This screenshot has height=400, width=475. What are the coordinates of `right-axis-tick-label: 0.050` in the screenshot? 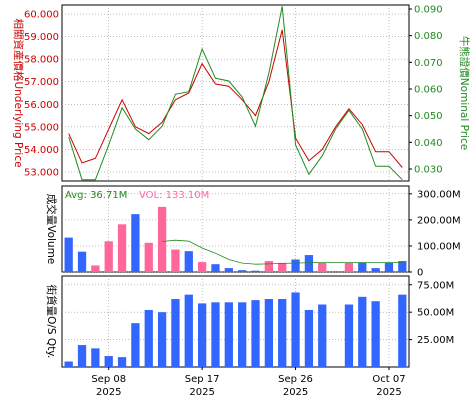 It's located at (428, 116).